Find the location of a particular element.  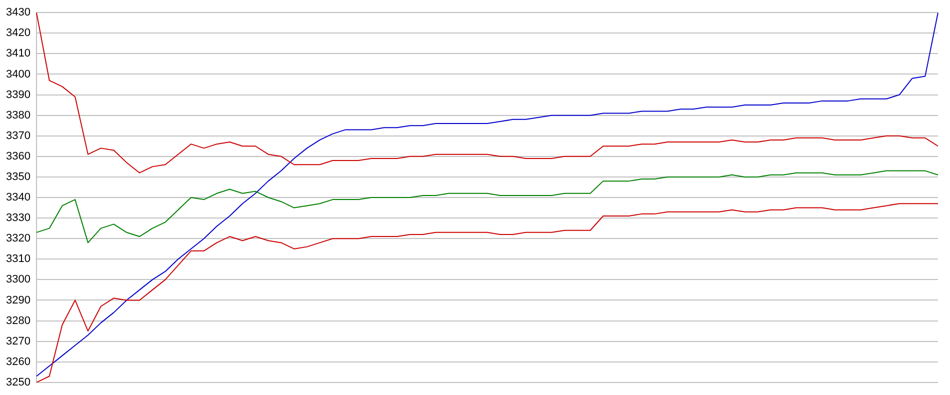

y-tick-label: 3310 is located at coordinates (18, 259).